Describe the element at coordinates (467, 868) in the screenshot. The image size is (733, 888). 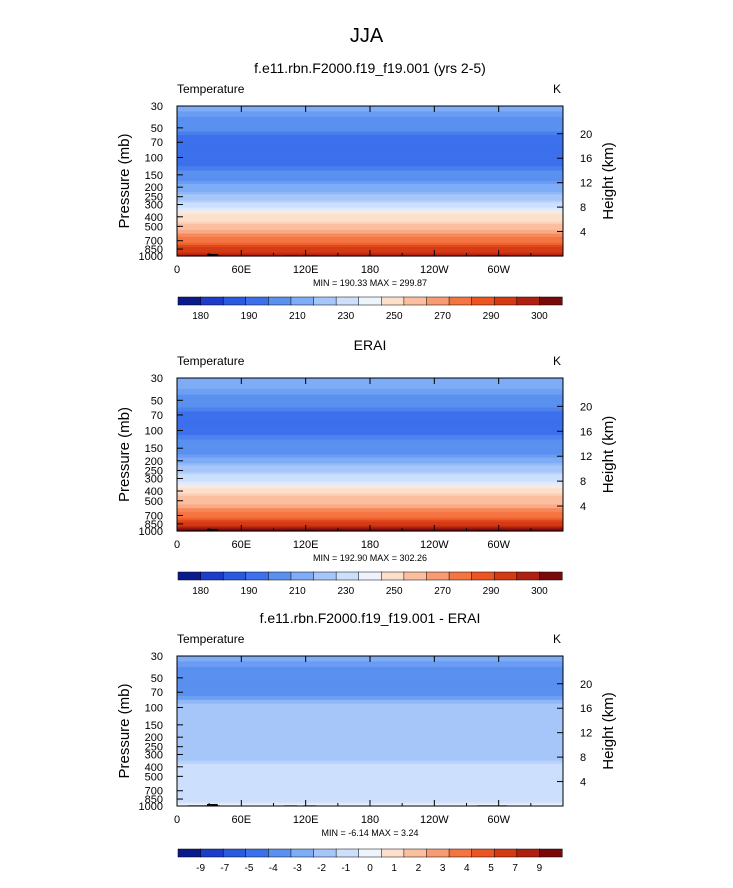
I see `colorbar-label: 4` at that location.